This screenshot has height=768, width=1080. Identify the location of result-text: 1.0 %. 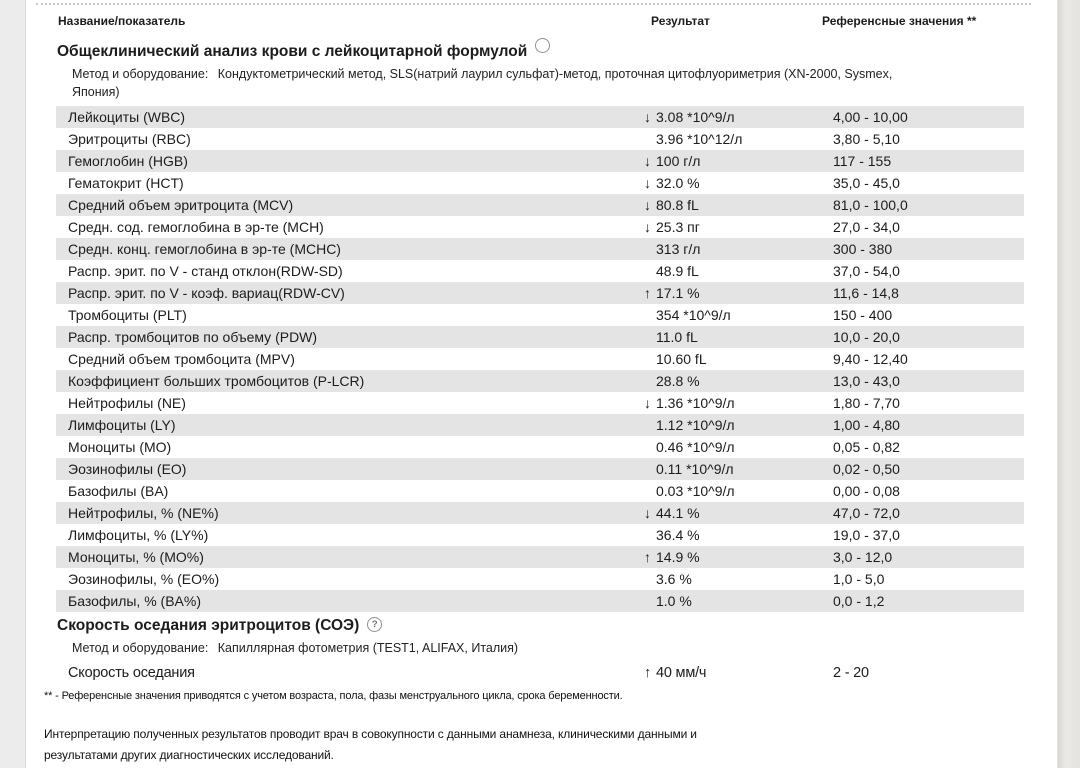
(674, 601).